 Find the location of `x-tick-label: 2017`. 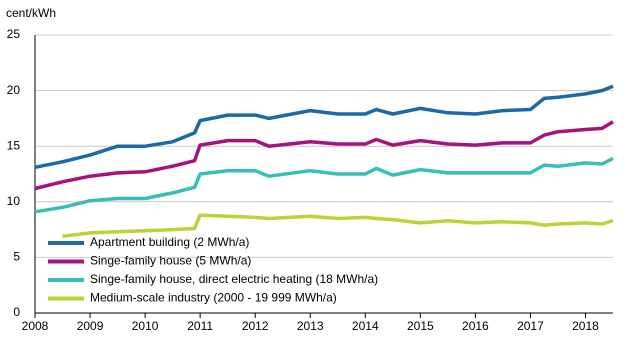

x-tick-label: 2017 is located at coordinates (530, 326).